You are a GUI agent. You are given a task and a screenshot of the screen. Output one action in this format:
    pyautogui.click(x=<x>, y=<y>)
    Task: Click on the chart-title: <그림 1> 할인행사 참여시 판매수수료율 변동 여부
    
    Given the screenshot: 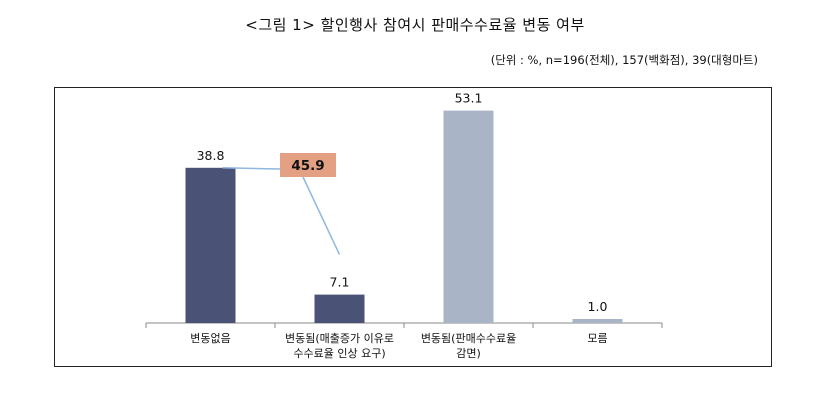 What is the action you would take?
    pyautogui.click(x=415, y=25)
    